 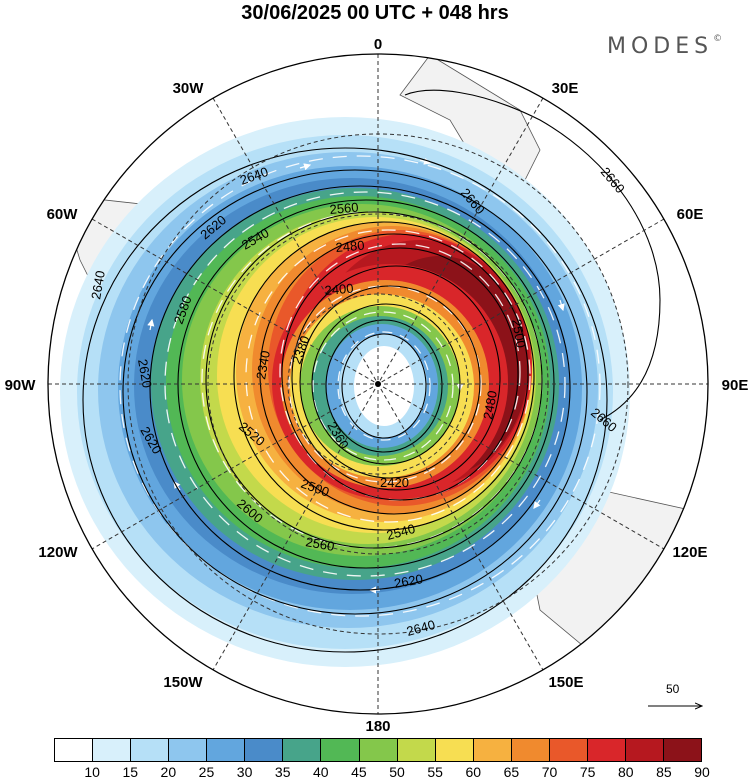 I want to click on lon-label-90e: 90E, so click(x=735, y=385).